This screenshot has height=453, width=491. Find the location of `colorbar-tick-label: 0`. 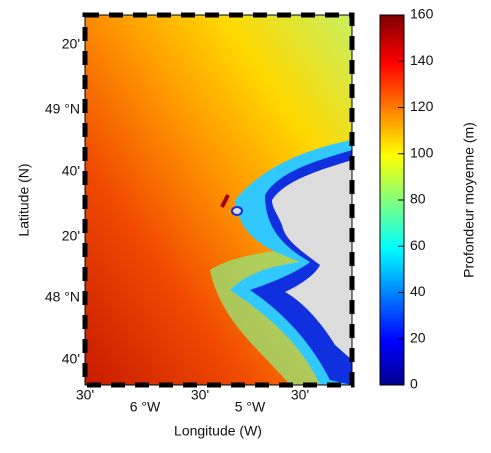

colorbar-tick-label: 0 is located at coordinates (414, 384).